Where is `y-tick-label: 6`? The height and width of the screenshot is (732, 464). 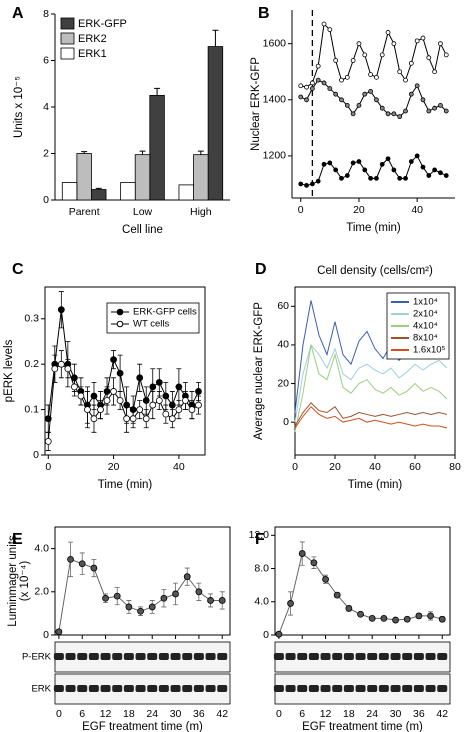 y-tick-label: 6 is located at coordinates (46, 60).